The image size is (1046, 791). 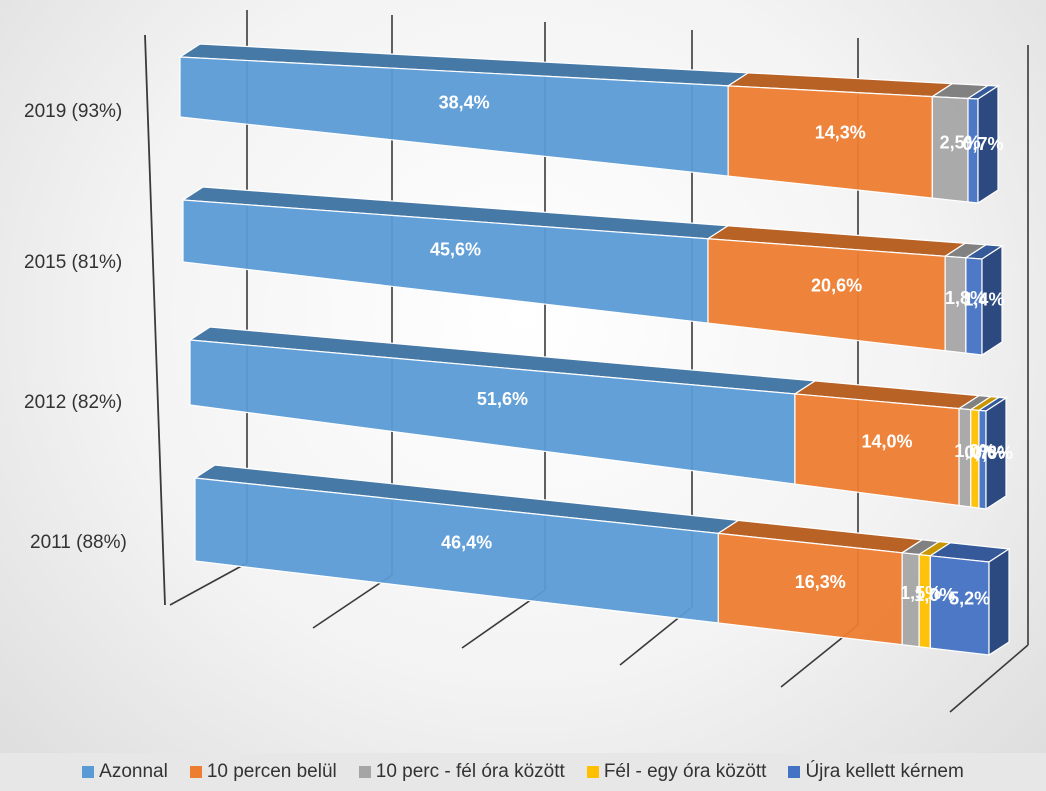 I want to click on legend-item: Fél - egy óra között, so click(x=676, y=772).